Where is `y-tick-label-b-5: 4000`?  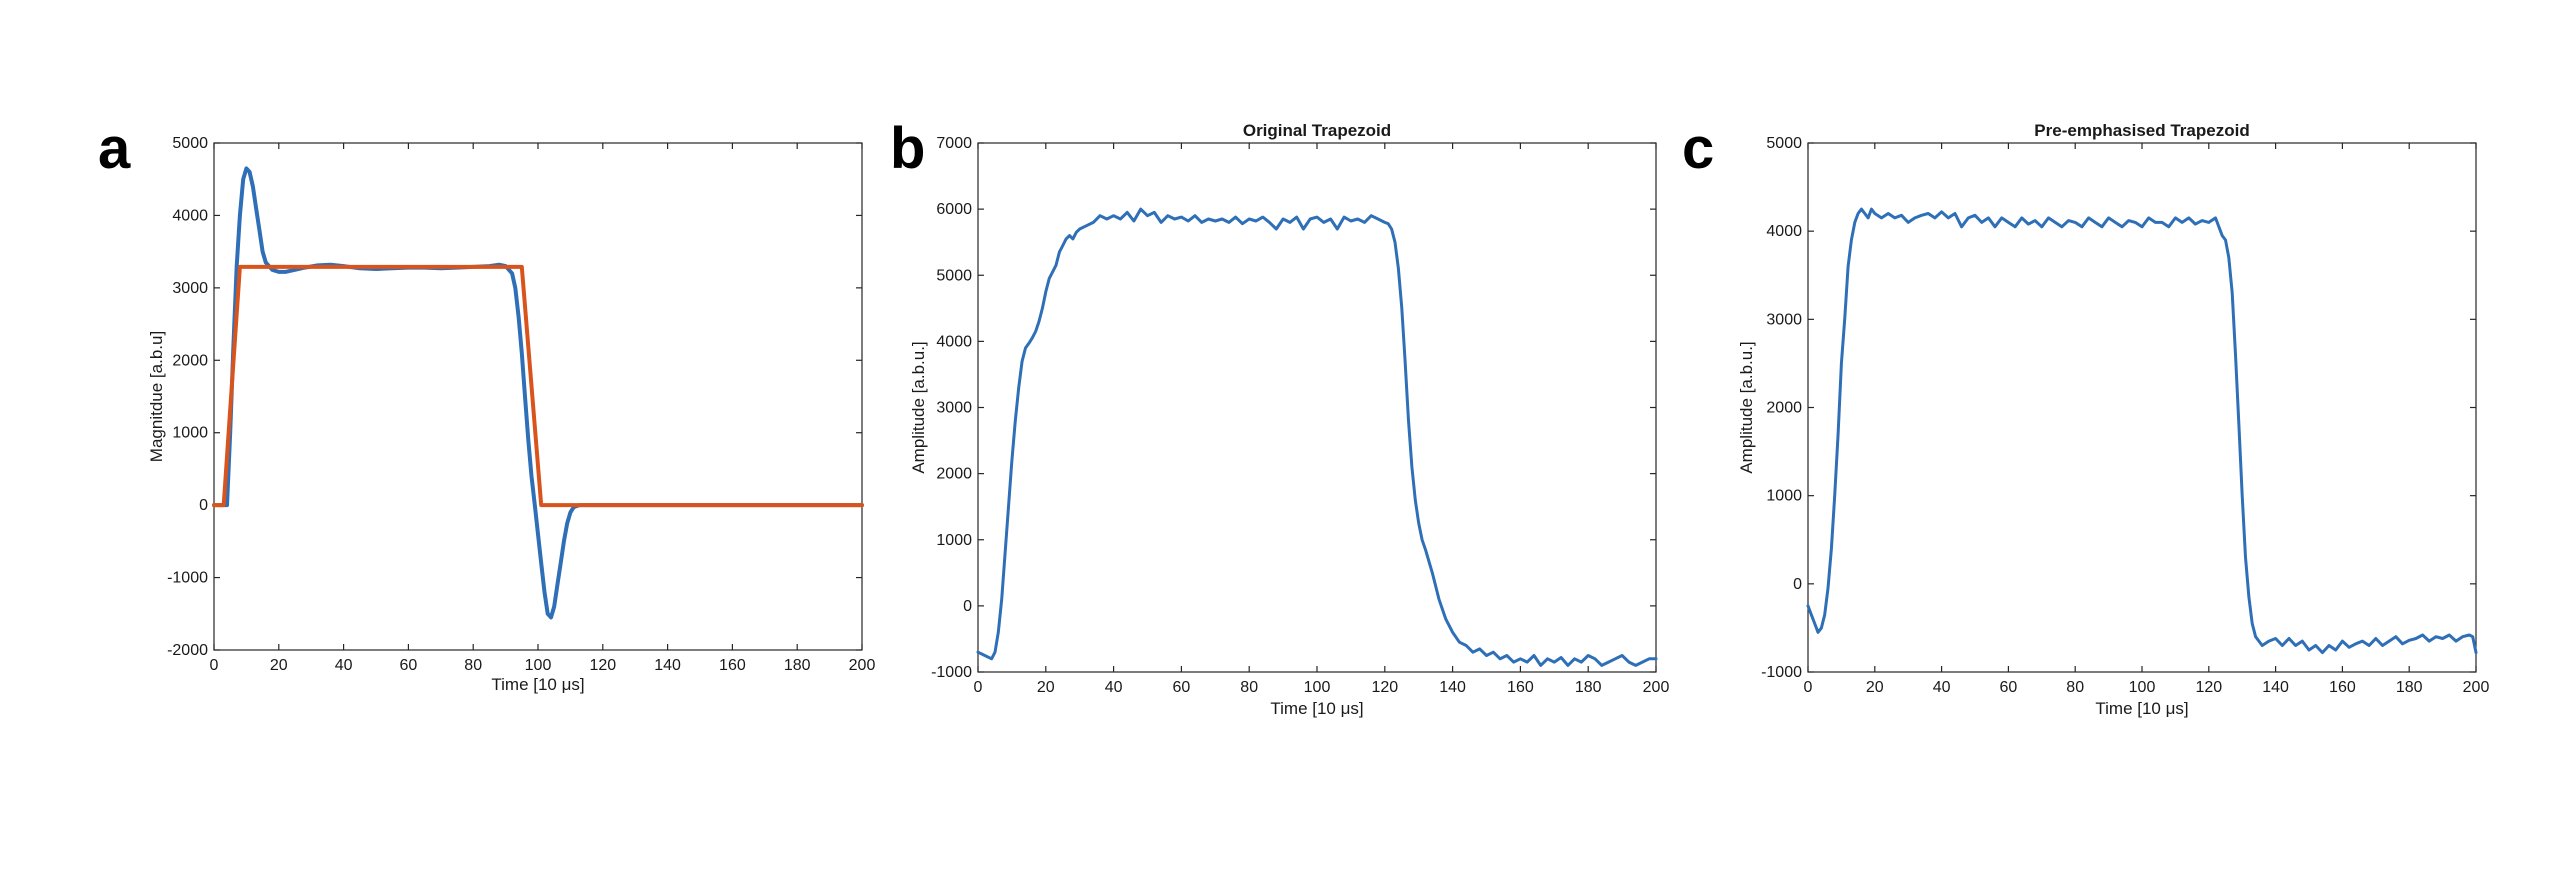 y-tick-label-b-5: 4000 is located at coordinates (954, 341).